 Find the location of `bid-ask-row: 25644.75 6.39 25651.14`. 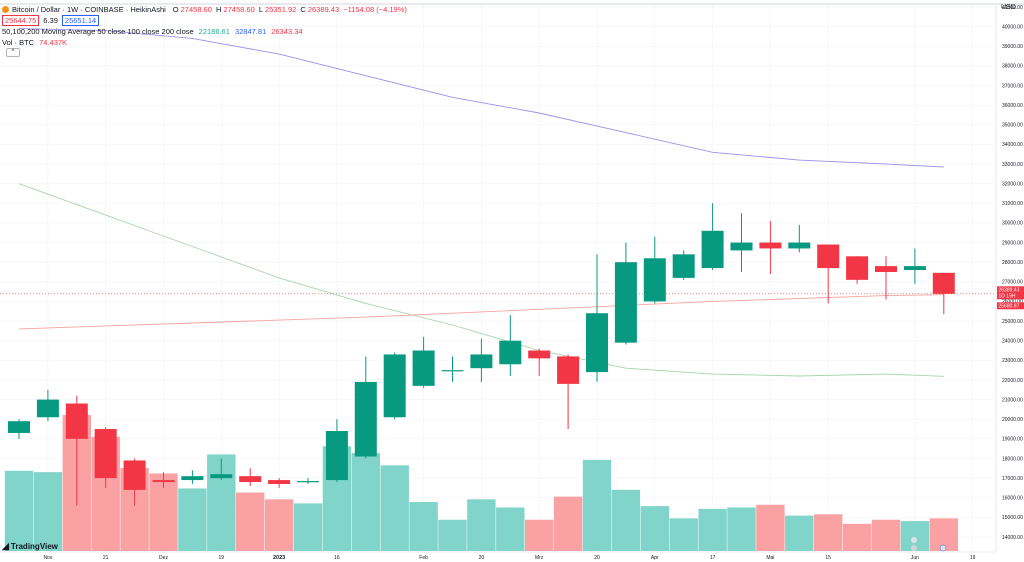

bid-ask-row: 25644.75 6.39 25651.14 is located at coordinates (204, 20).